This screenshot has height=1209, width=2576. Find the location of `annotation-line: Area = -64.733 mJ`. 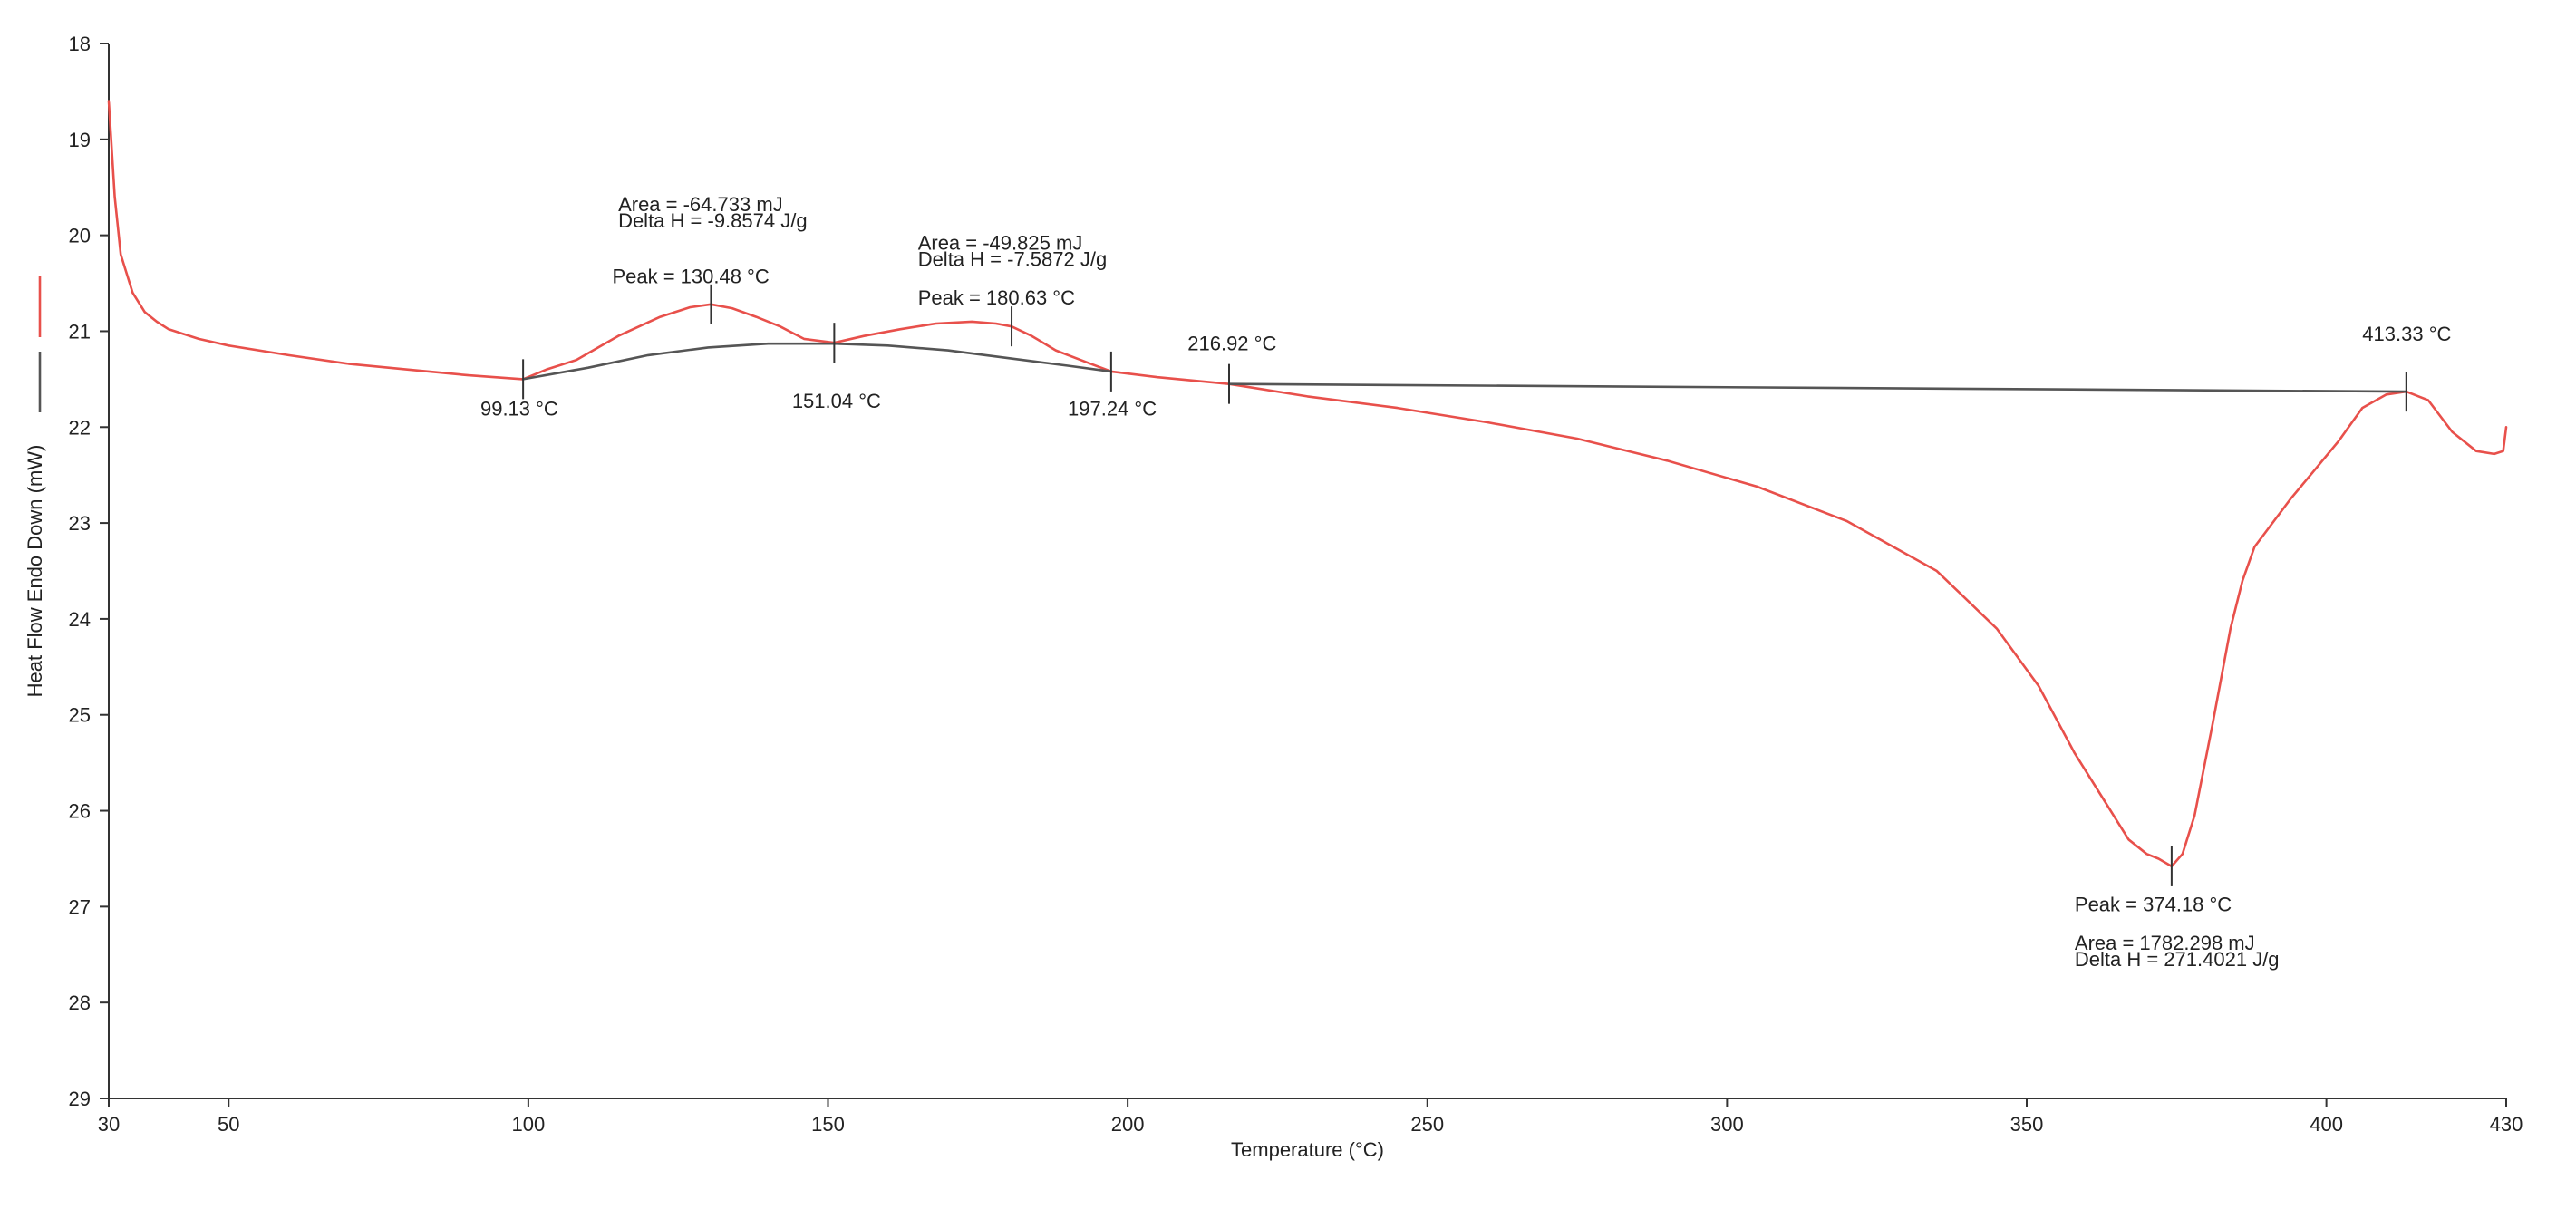

annotation-line: Area = -64.733 mJ is located at coordinates (700, 204).